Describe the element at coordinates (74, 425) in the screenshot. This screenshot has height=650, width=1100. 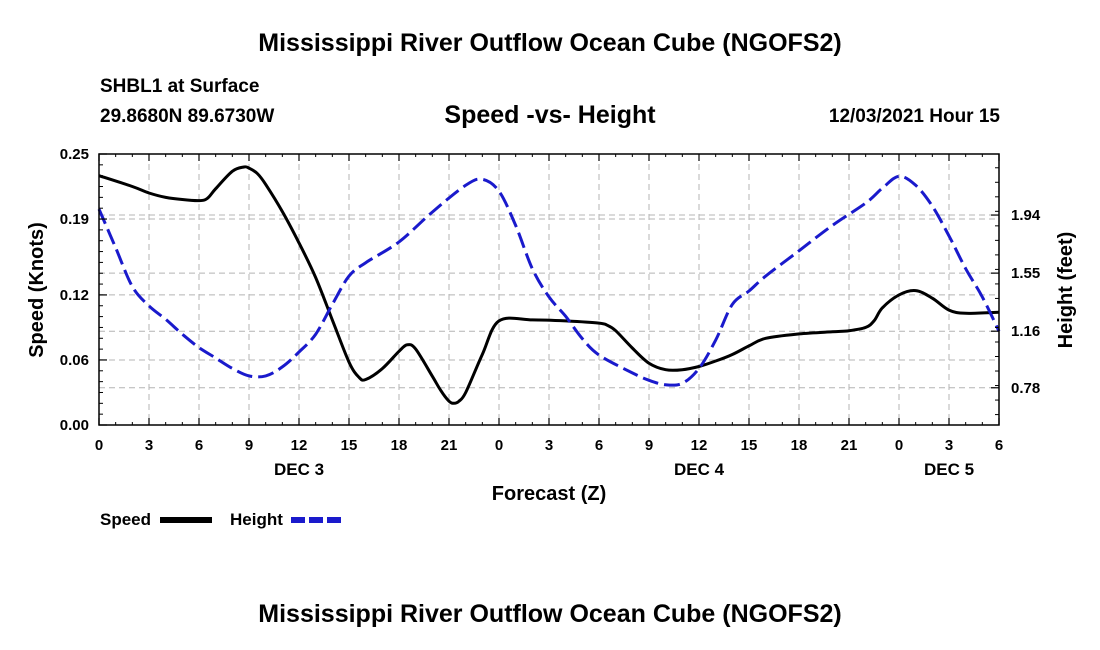
I see `y-left-tick-label: 0.00` at that location.